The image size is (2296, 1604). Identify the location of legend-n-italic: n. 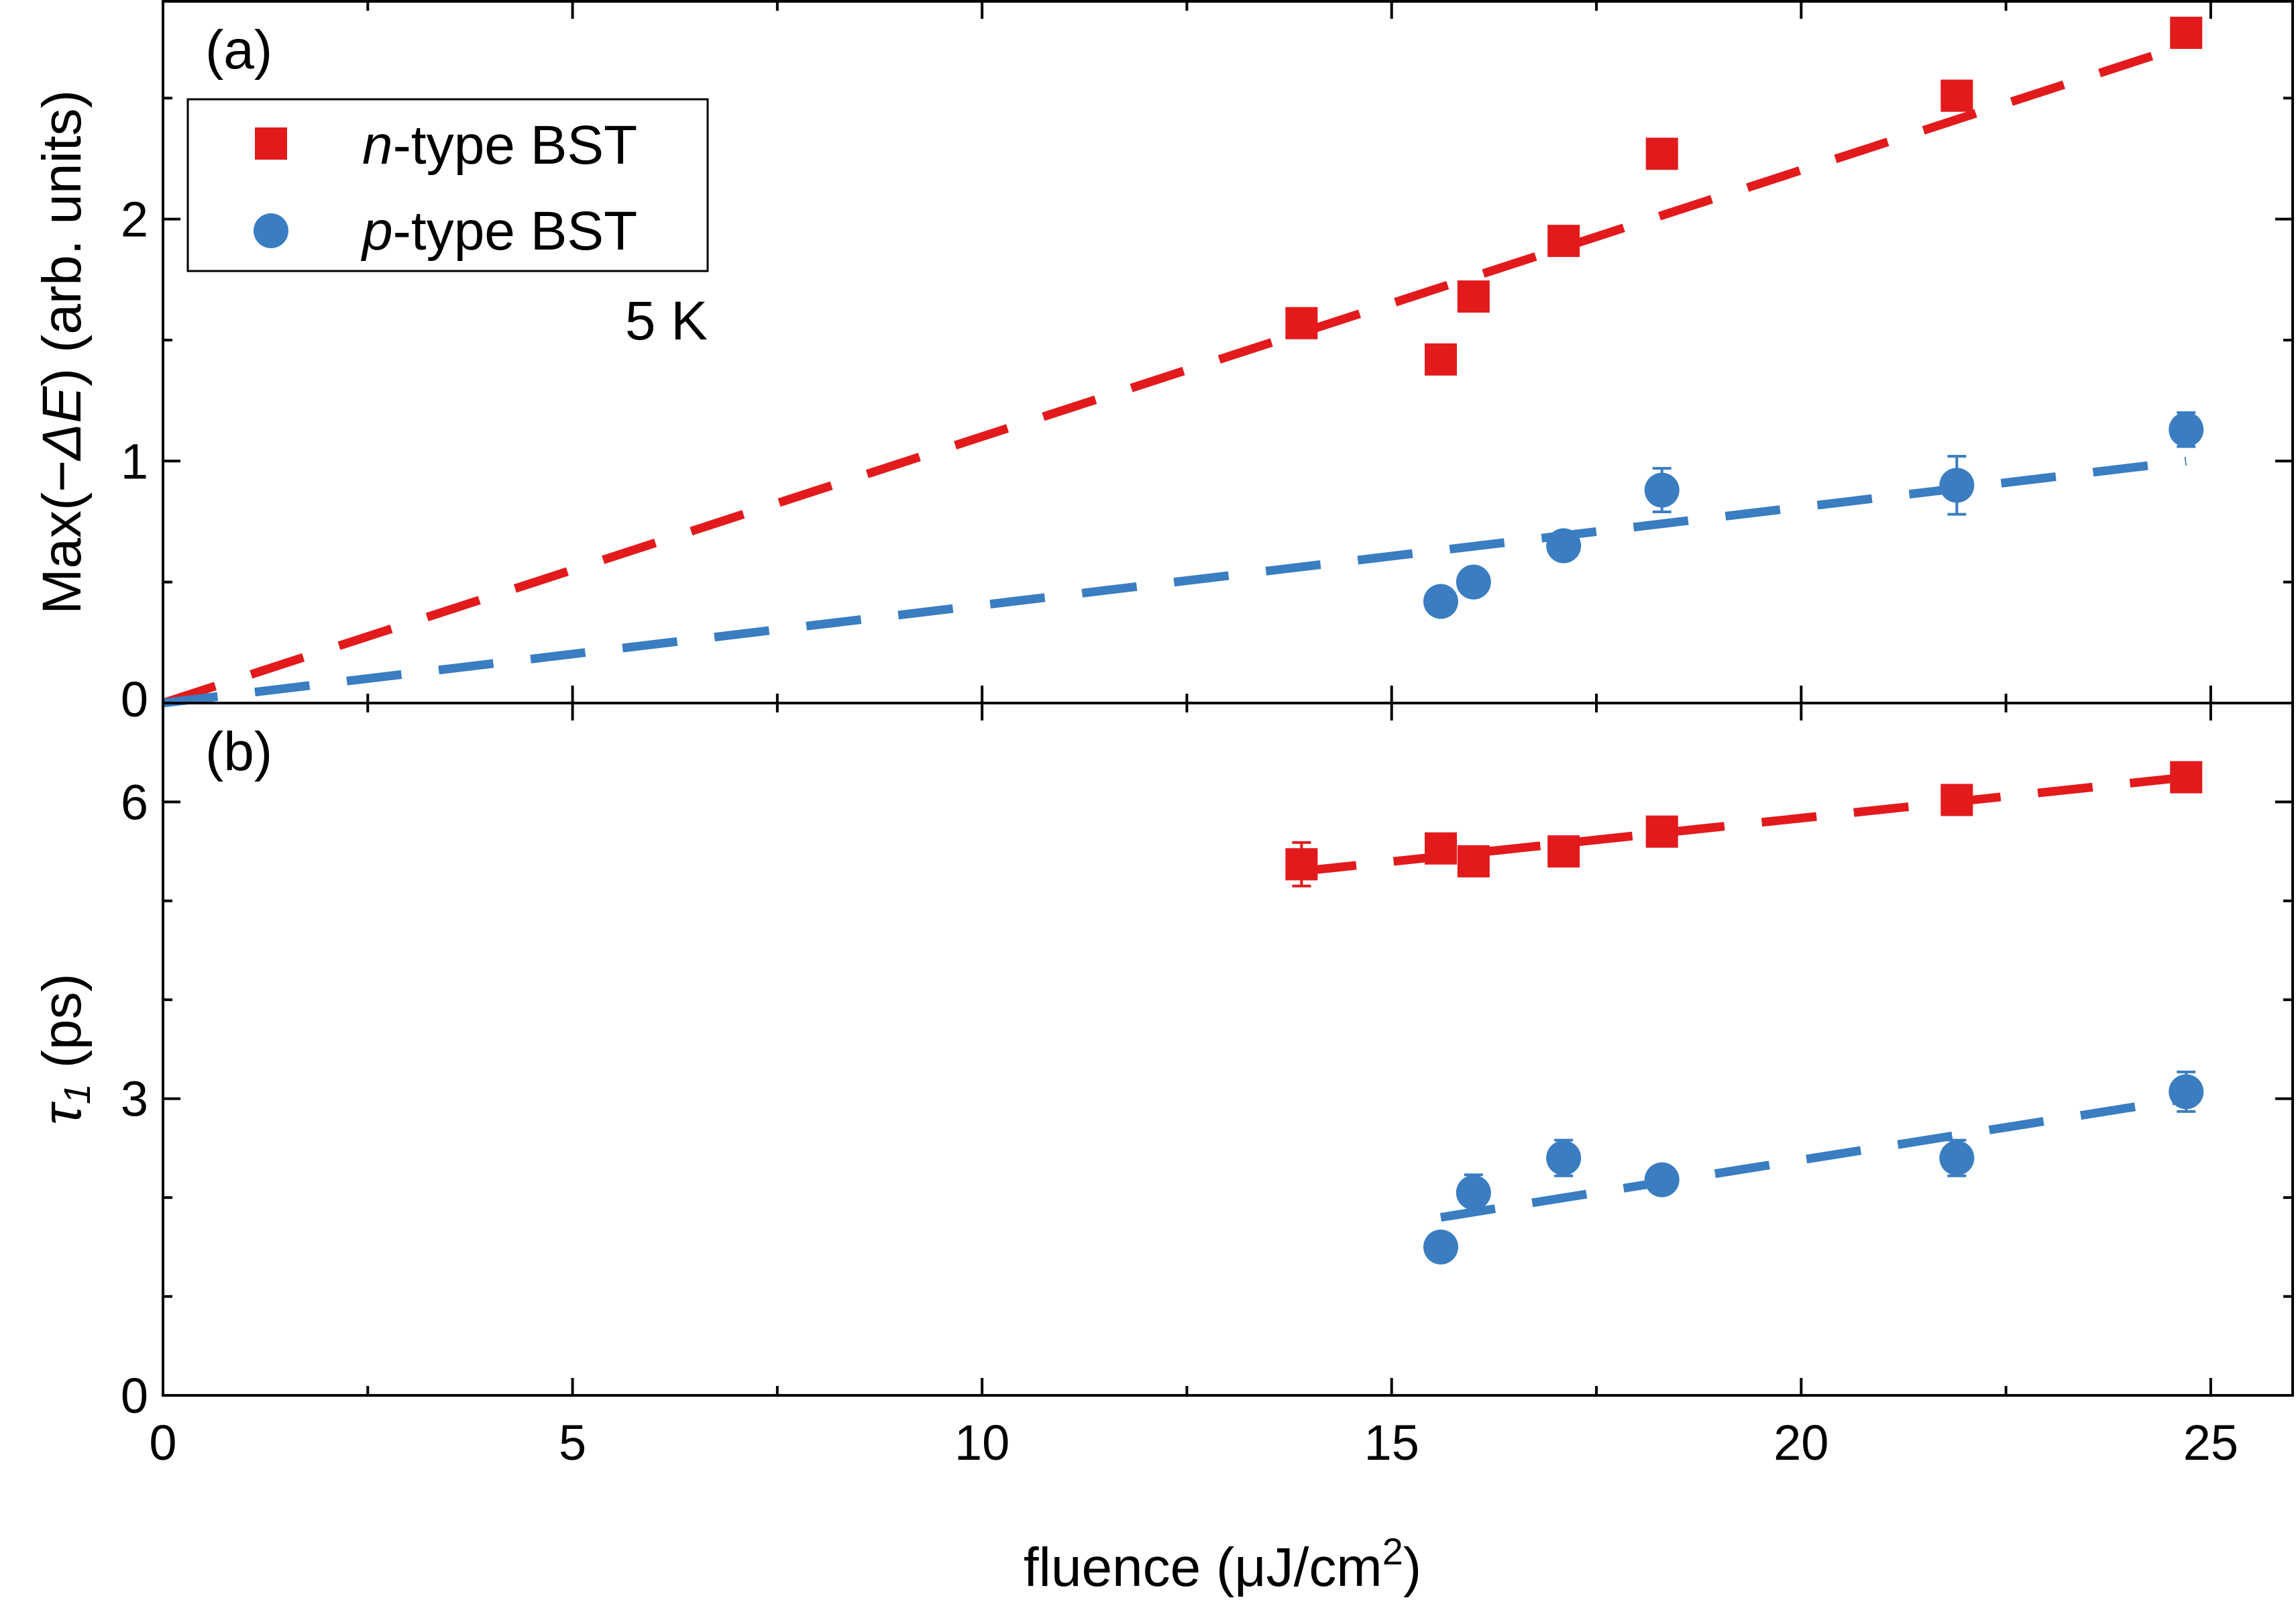
(377, 145).